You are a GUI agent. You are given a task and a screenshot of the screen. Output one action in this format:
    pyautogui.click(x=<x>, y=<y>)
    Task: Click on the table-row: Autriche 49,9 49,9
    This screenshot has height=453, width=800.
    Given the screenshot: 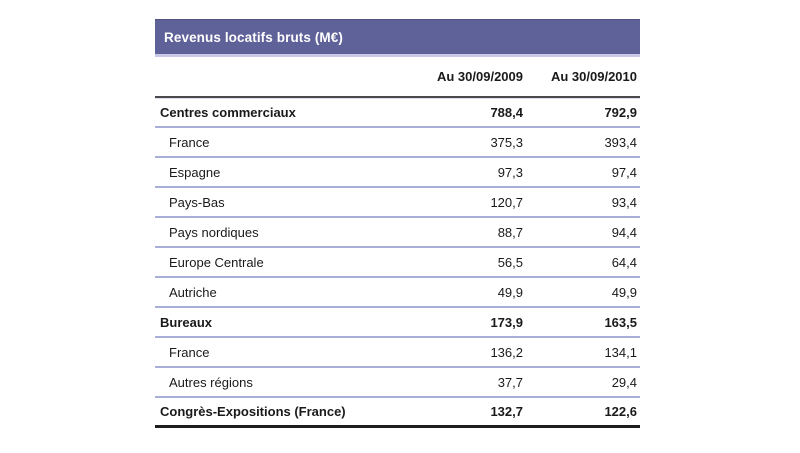 What is the action you would take?
    pyautogui.click(x=397, y=293)
    